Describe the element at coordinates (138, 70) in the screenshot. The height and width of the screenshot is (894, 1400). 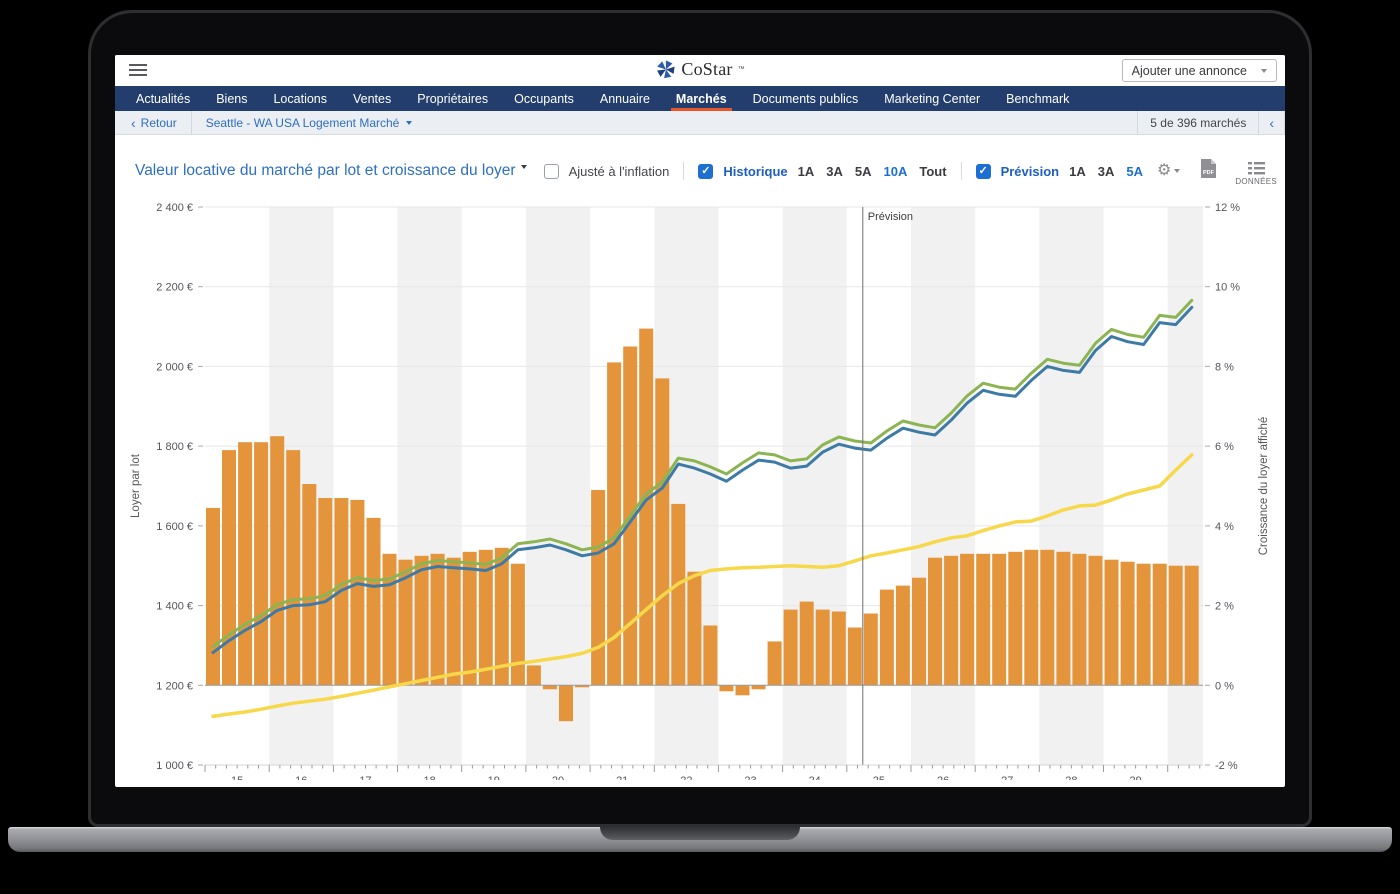
I see `hamburger-menu-icon` at that location.